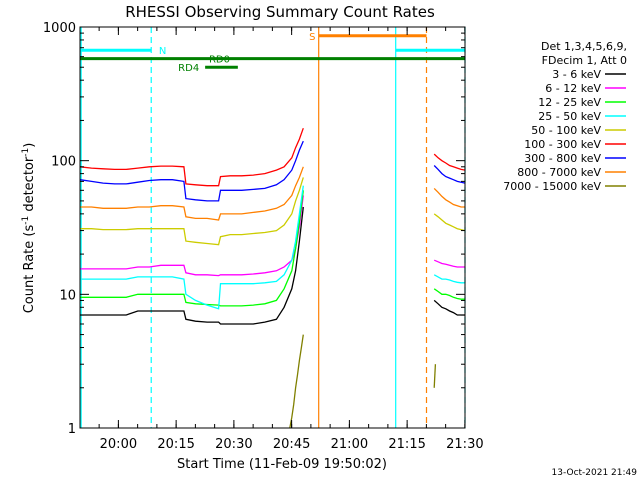  Describe the element at coordinates (29, 145) in the screenshot. I see `y-axis-label-close: )` at that location.